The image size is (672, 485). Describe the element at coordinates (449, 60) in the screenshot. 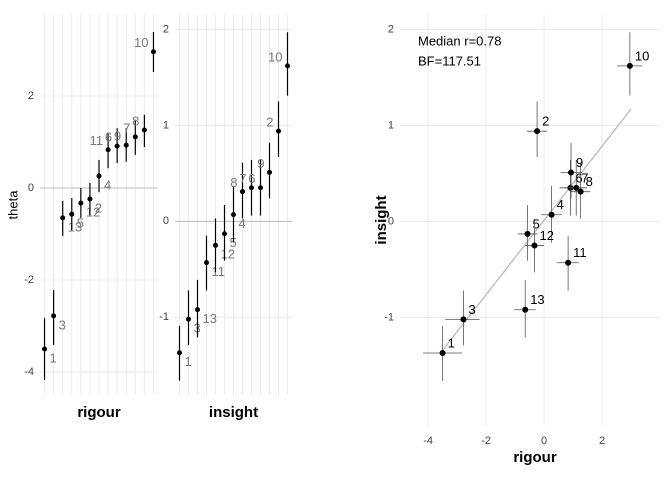

I see `annotation: BF=117.51` at that location.